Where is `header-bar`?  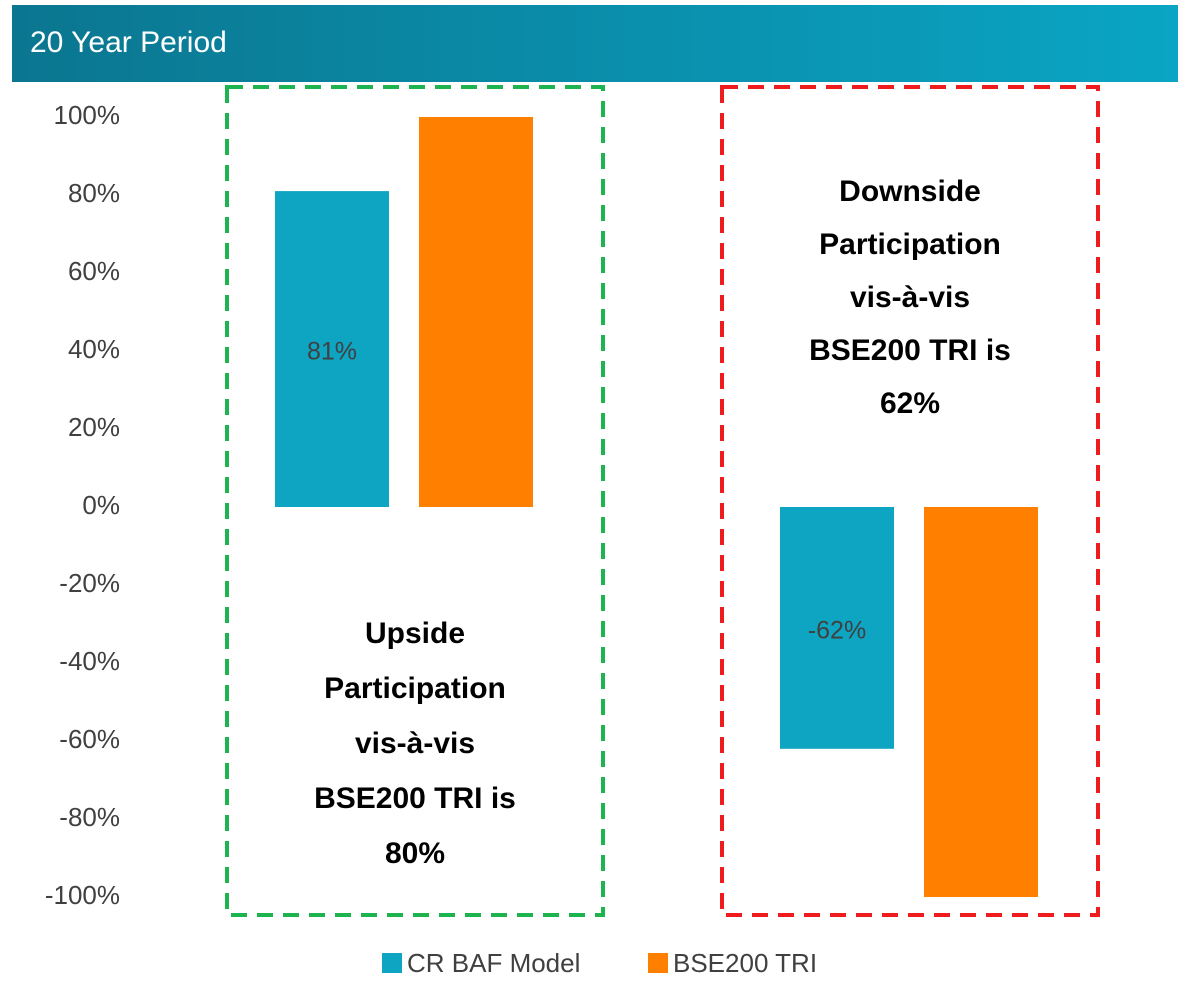 header-bar is located at coordinates (595, 43).